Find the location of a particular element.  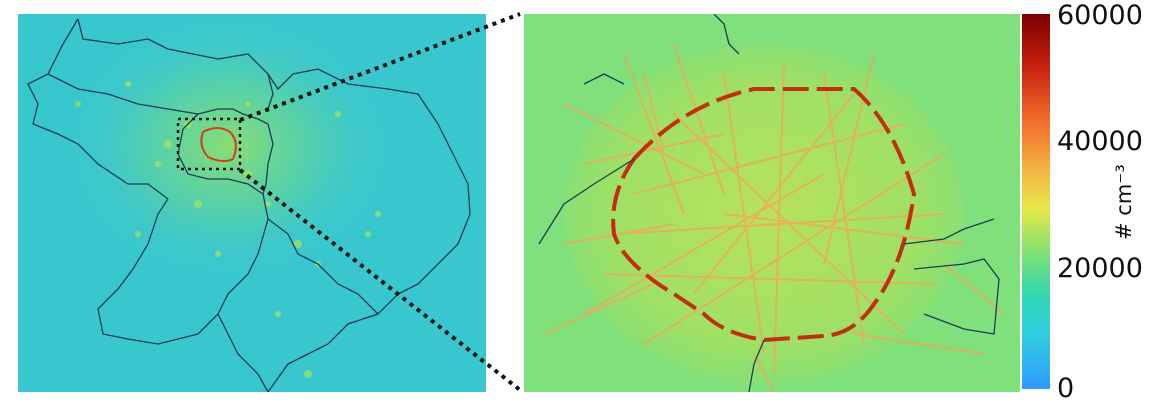

colorbar-tick-20000: 20000 is located at coordinates (1100, 268).